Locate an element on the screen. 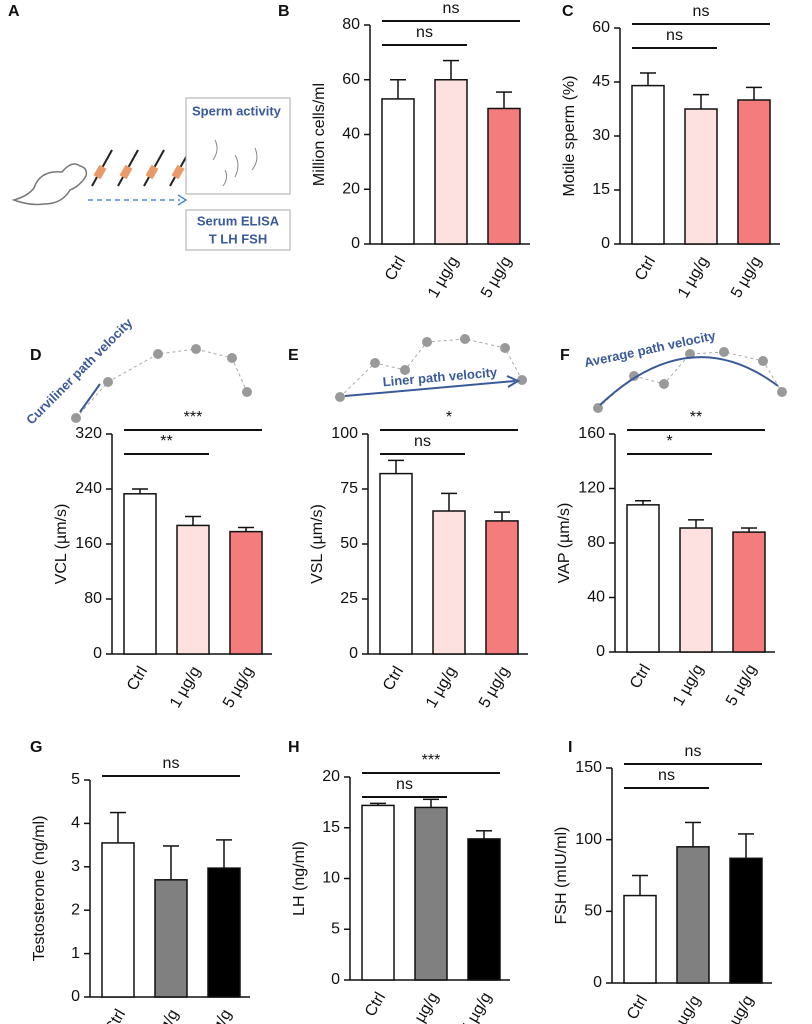  y-tick-label: 160 is located at coordinates (88, 543).